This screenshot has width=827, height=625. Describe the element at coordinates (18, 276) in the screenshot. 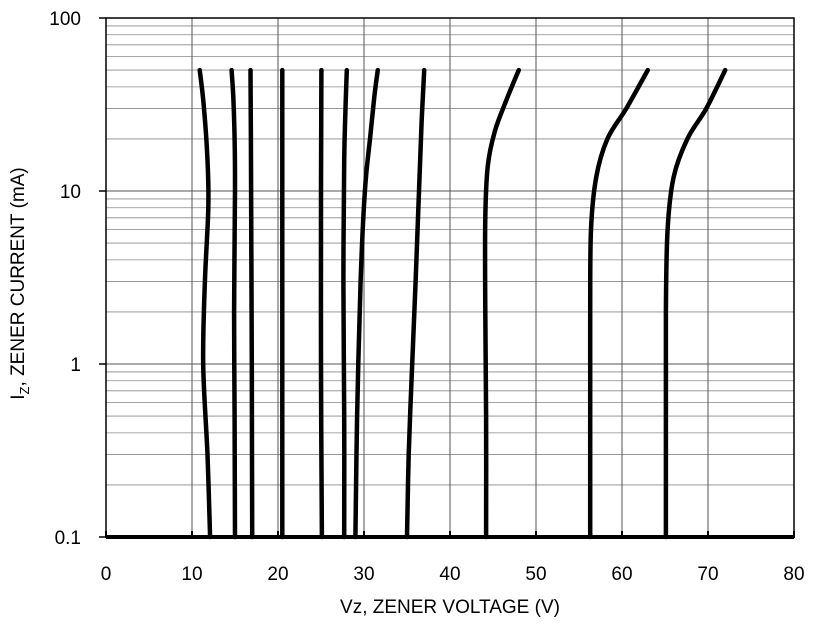

I see `y-axis-label-rest: , ZENER CURRENT (mA)` at that location.